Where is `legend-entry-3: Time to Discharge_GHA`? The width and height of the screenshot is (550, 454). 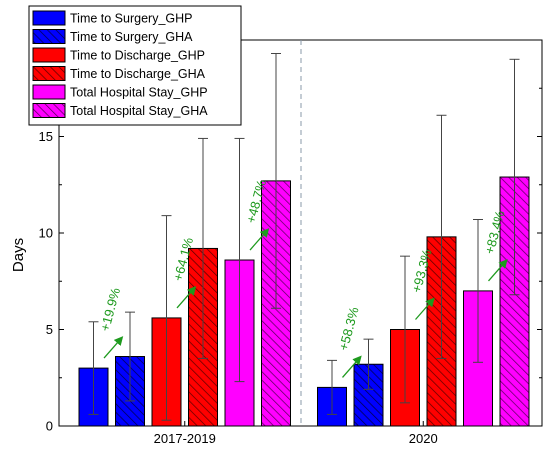
legend-entry-3: Time to Discharge_GHA is located at coordinates (138, 74).